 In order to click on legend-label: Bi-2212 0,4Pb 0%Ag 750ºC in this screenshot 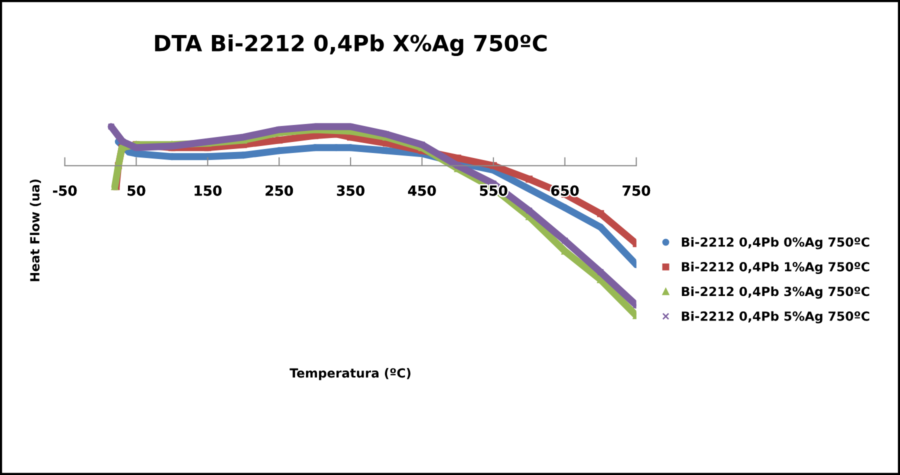, I will do `click(776, 243)`.